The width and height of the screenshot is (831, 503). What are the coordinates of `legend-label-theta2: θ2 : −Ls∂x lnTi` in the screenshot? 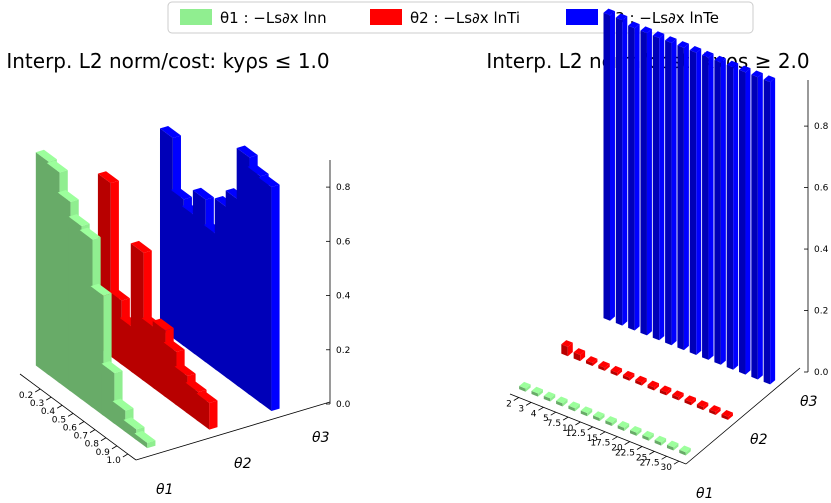 It's located at (465, 18).